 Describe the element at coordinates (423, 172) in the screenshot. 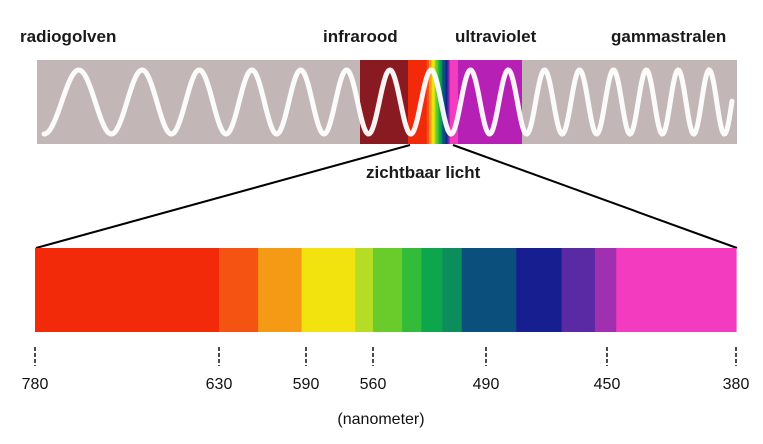

I see `label-visible-light: zichtbaar licht` at that location.